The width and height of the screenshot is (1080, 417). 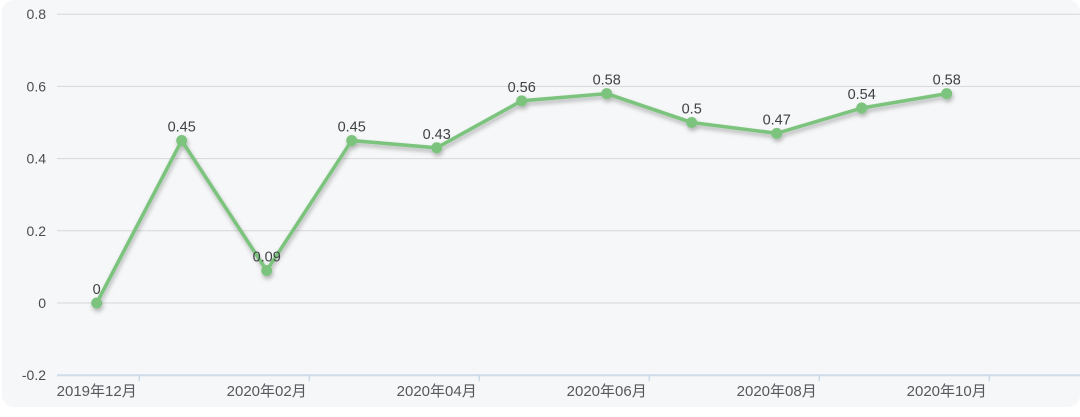 What do you see at coordinates (37, 14) in the screenshot?
I see `y-axis-tick-label: 0.8` at bounding box center [37, 14].